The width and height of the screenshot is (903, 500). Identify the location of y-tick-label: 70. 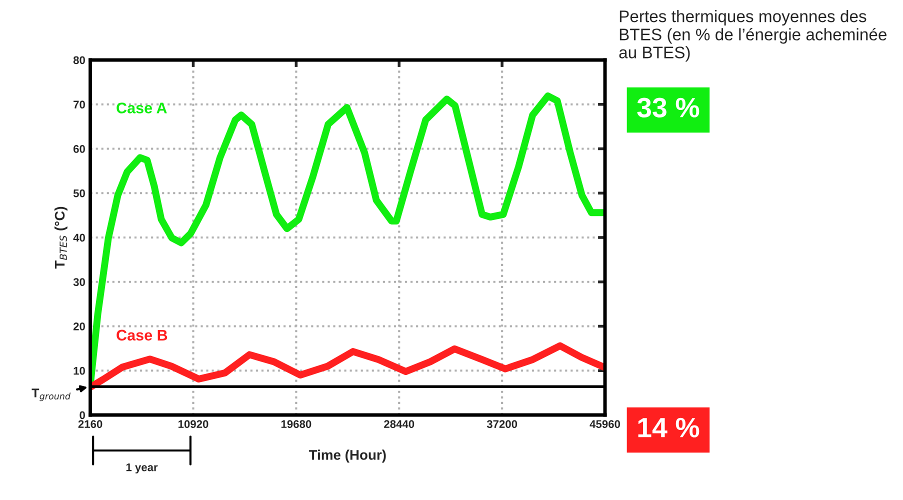
(79, 104).